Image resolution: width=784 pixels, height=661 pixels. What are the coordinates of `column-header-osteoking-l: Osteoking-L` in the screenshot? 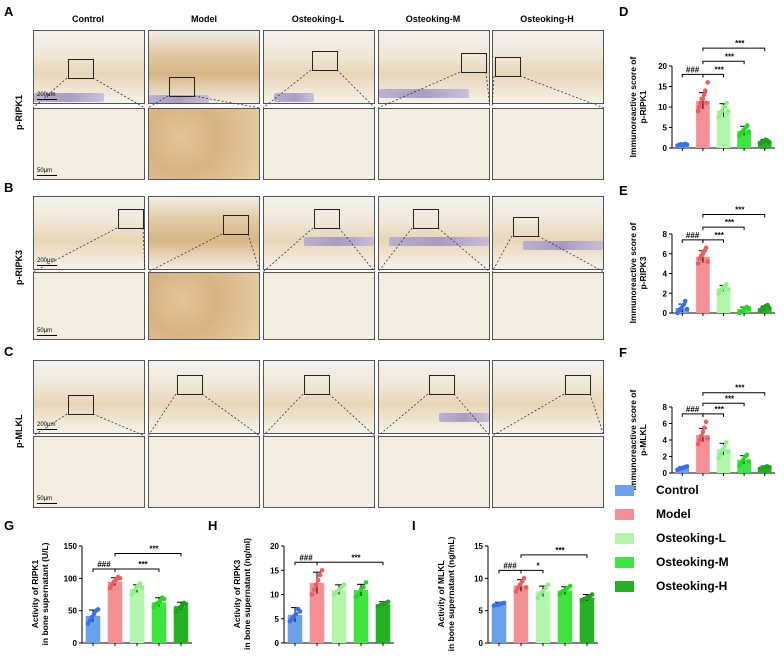 It's located at (318, 19).